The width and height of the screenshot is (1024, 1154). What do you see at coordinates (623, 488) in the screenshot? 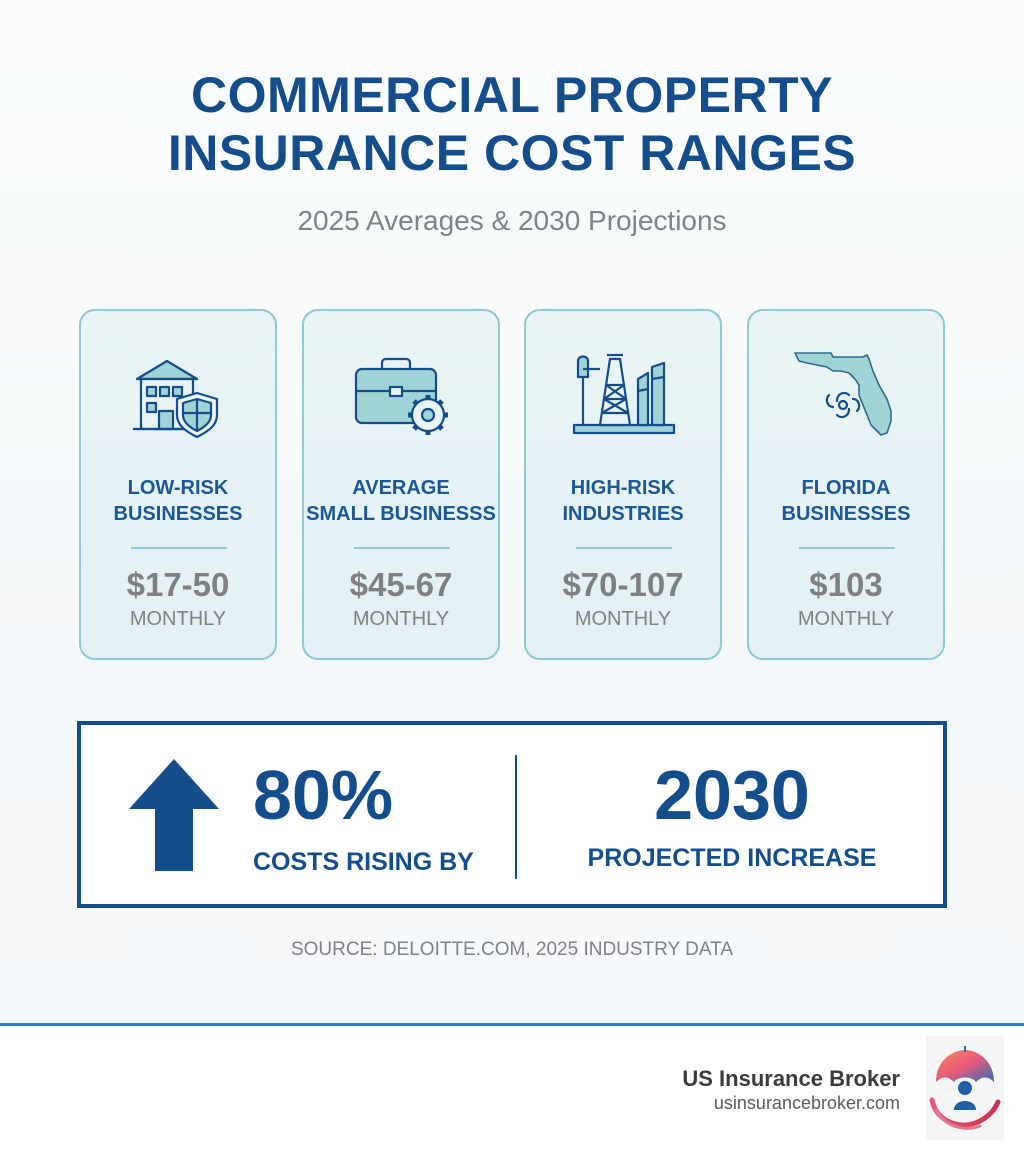
I see `card-category-line-1: HIGH-RISK` at bounding box center [623, 488].